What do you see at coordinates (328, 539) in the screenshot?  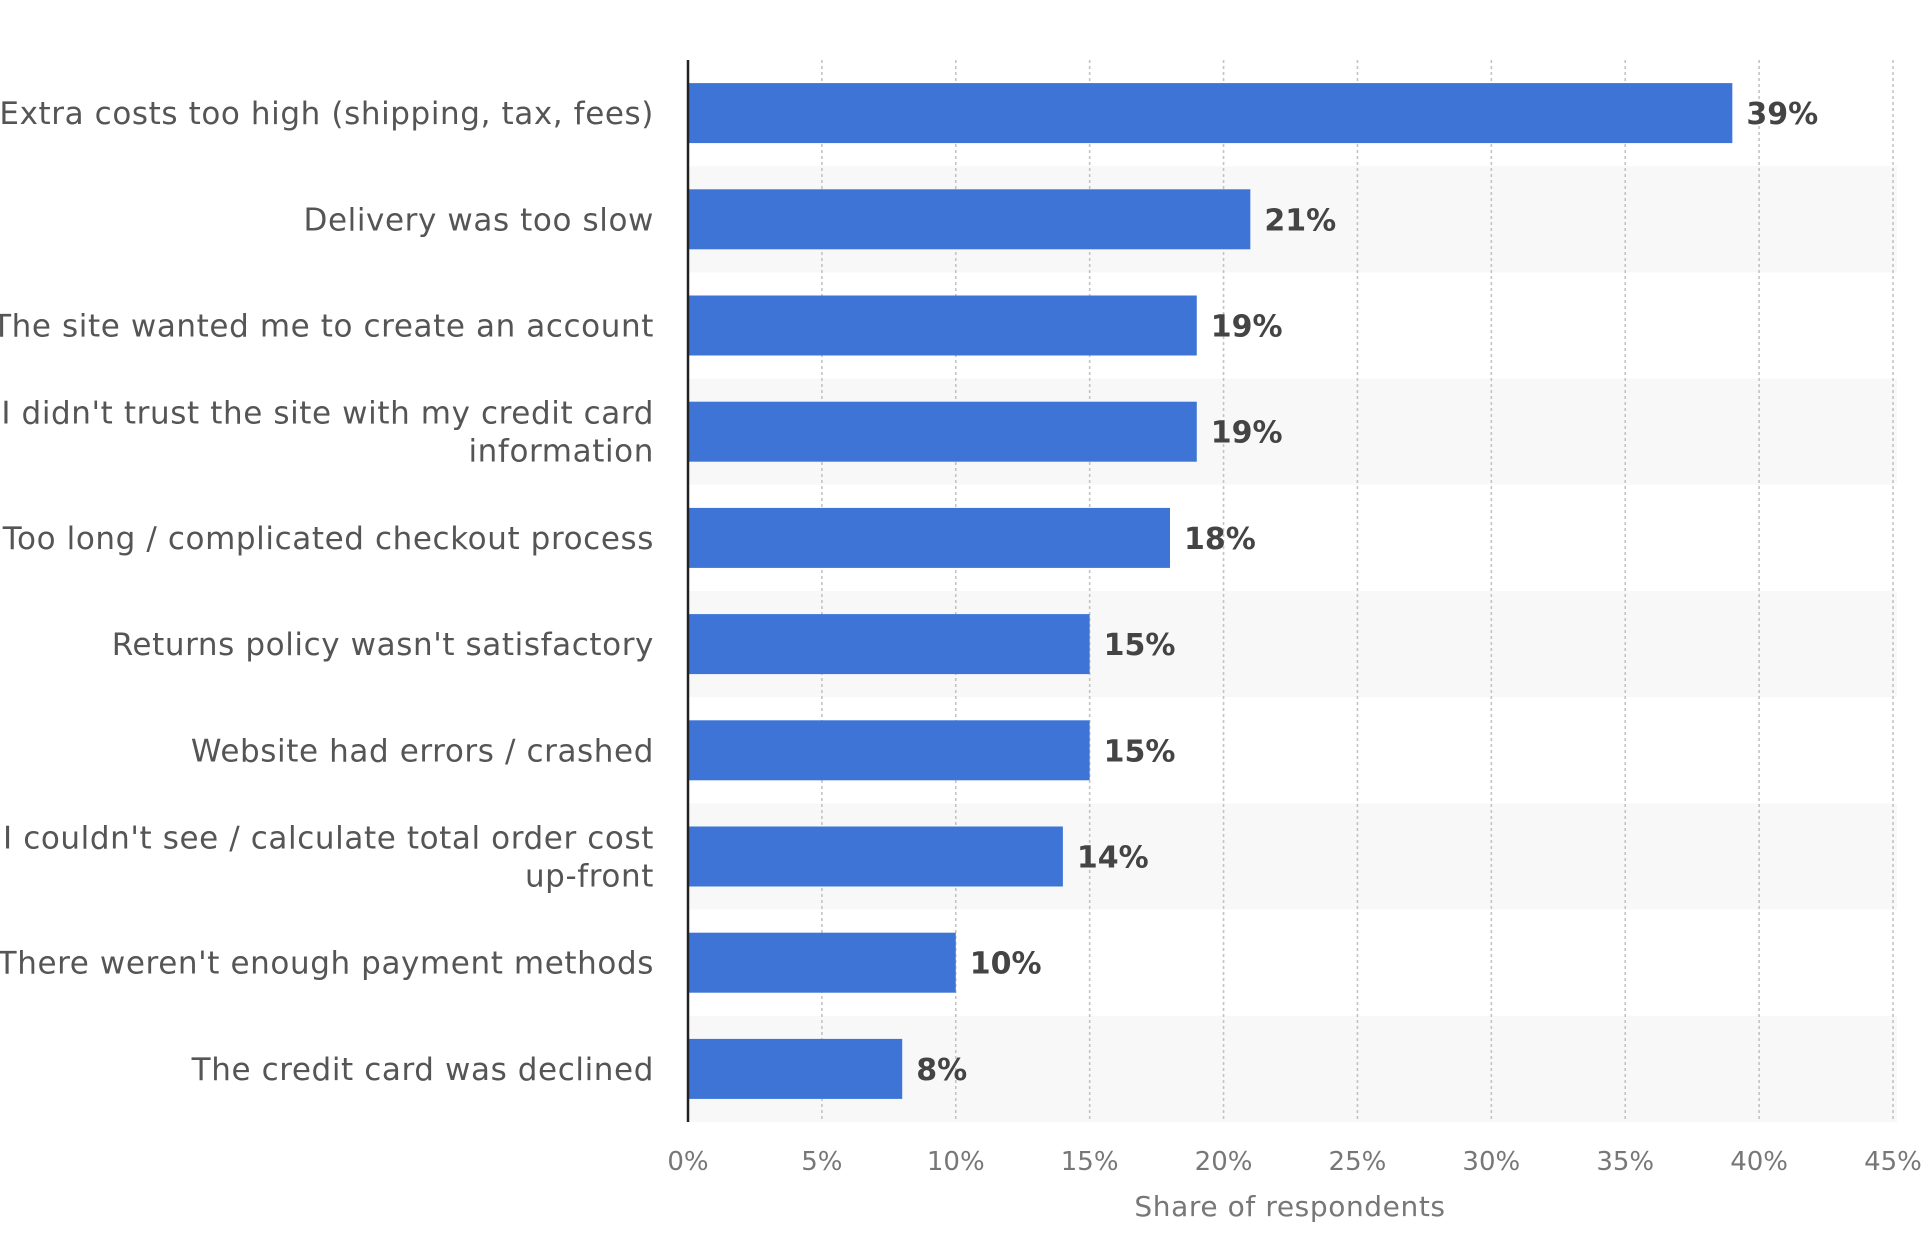 I see `category-label: Too long / complicated checkout process` at bounding box center [328, 539].